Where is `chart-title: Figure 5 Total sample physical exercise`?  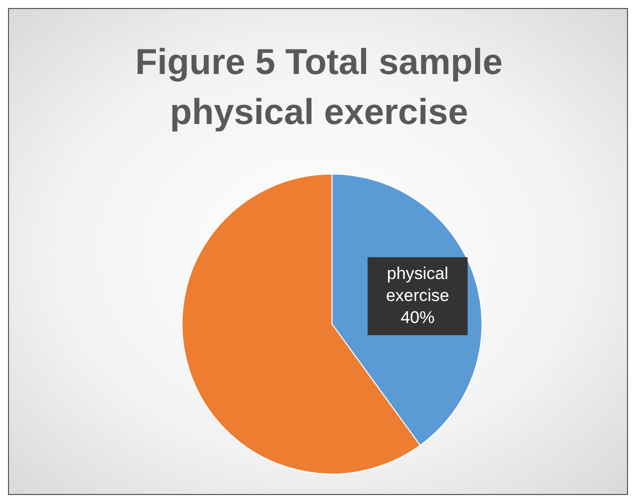 chart-title: Figure 5 Total sample physical exercise is located at coordinates (319, 87).